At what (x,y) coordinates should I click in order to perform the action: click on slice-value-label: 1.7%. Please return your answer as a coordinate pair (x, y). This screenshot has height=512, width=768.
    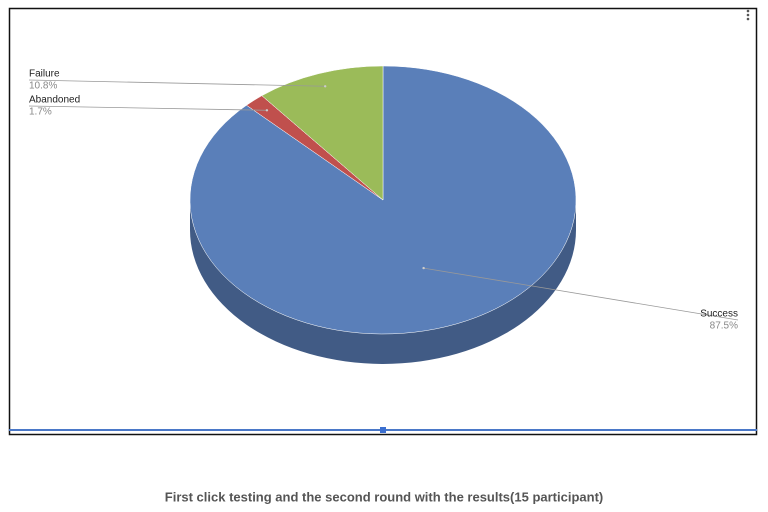
    Looking at the image, I should click on (40, 112).